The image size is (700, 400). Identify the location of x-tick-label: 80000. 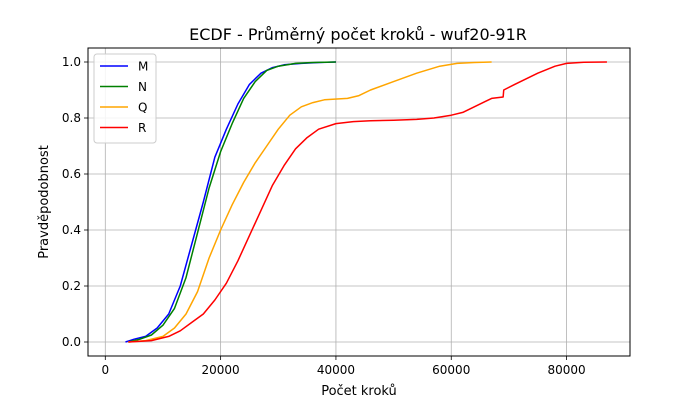
(566, 370).